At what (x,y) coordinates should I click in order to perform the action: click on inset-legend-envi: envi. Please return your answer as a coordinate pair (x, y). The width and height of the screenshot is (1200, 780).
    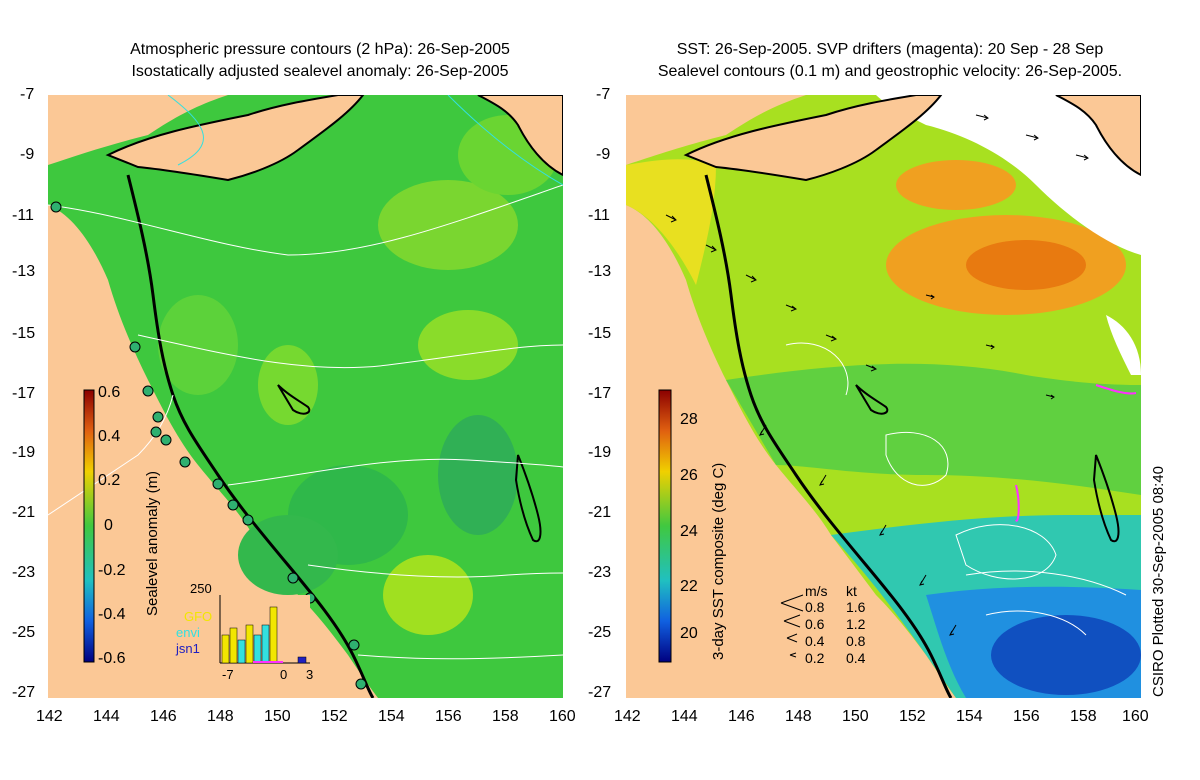
    Looking at the image, I should click on (188, 632).